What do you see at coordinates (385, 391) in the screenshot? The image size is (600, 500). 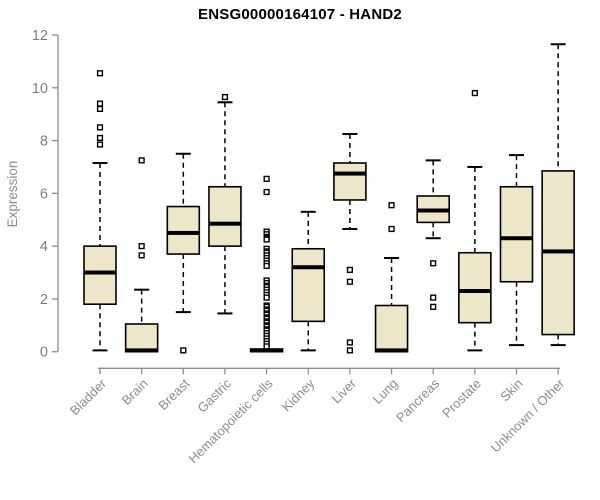 I see `x-category-label: Lung` at bounding box center [385, 391].